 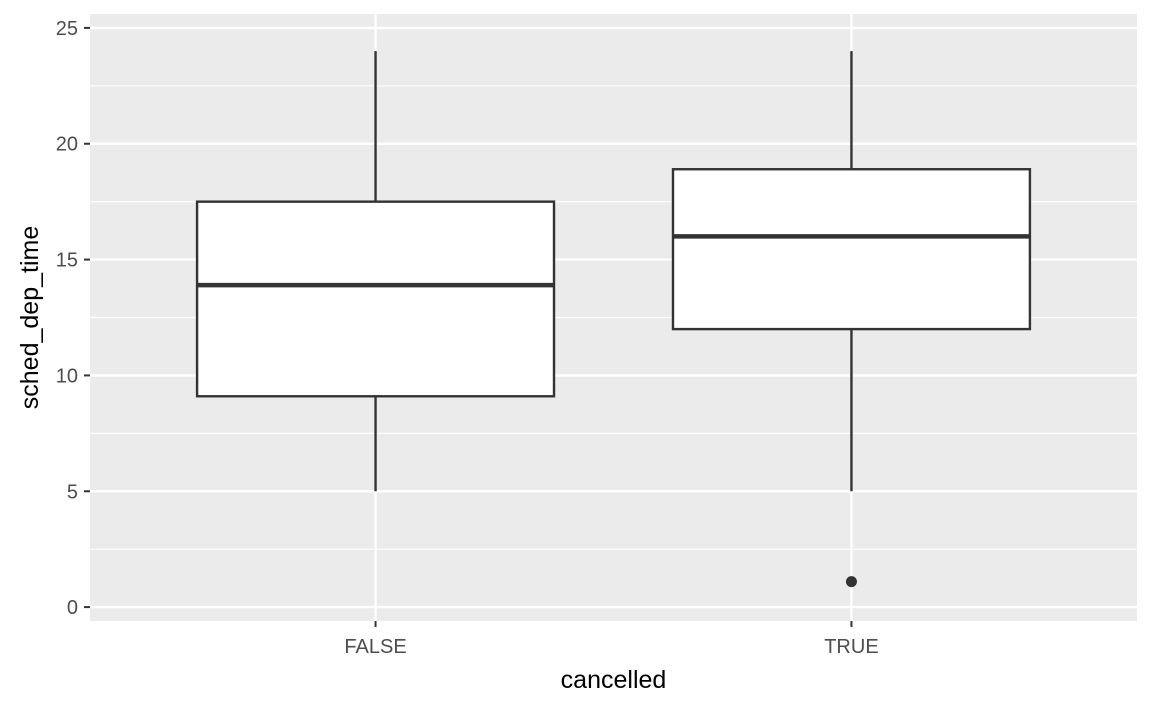 What do you see at coordinates (375, 647) in the screenshot?
I see `x-tick-label: FALSE` at bounding box center [375, 647].